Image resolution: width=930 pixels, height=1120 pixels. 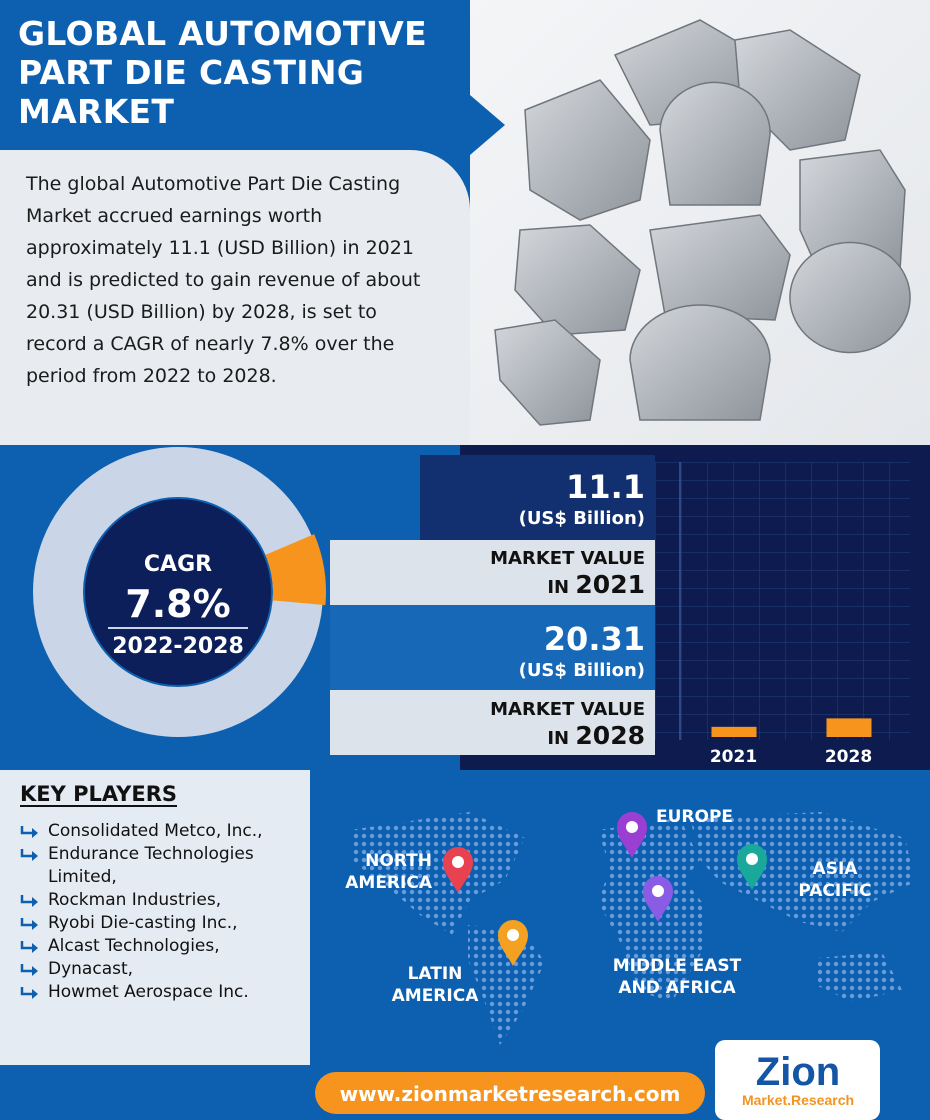 What do you see at coordinates (165, 969) in the screenshot?
I see `player: Dynacast,` at bounding box center [165, 969].